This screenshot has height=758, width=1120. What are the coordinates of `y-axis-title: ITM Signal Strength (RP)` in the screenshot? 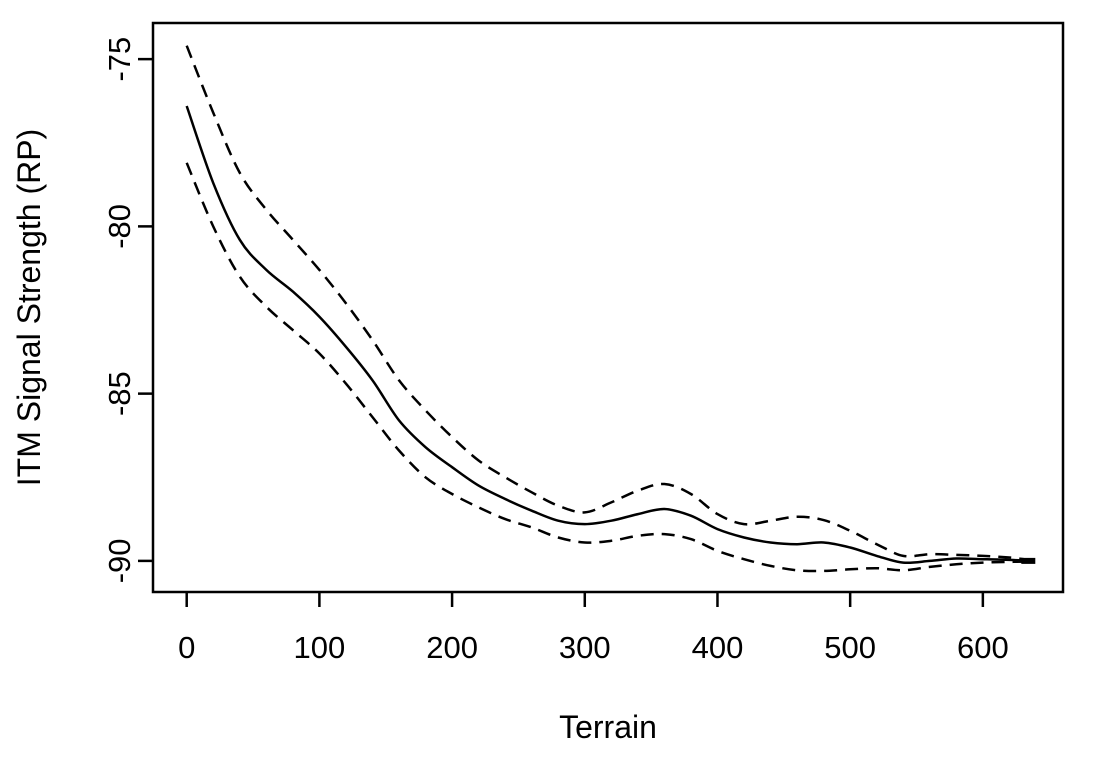 It's located at (29, 307).